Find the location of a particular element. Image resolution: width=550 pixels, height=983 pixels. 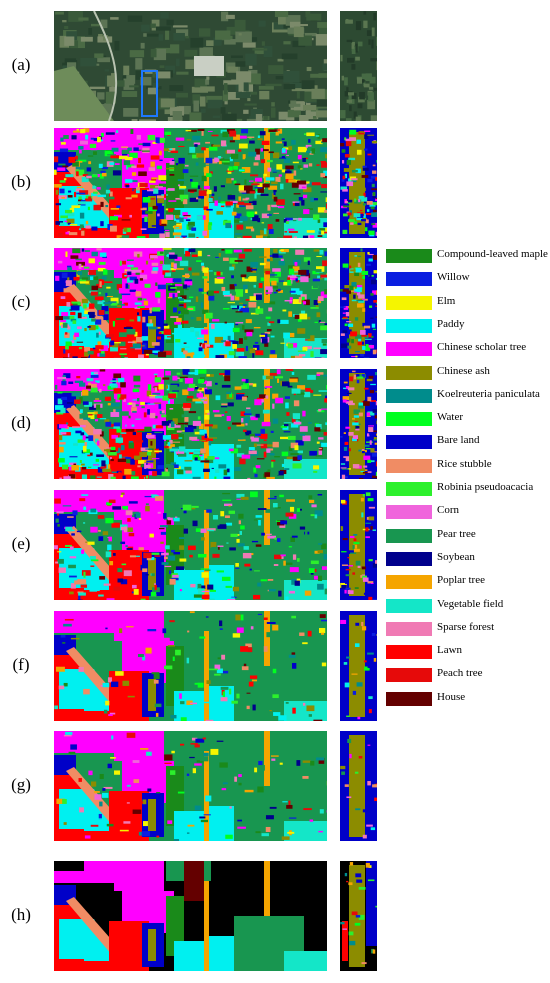

legend-label: Chinese ash is located at coordinates (463, 370).